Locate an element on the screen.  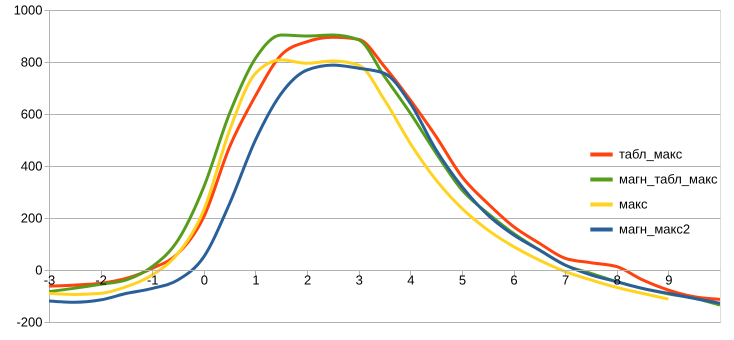
y-tick-label: 200 is located at coordinates (31, 218).